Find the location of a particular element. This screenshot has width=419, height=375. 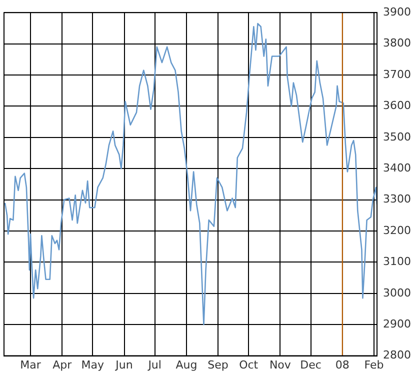

y-tick-label: 2800 is located at coordinates (397, 355).